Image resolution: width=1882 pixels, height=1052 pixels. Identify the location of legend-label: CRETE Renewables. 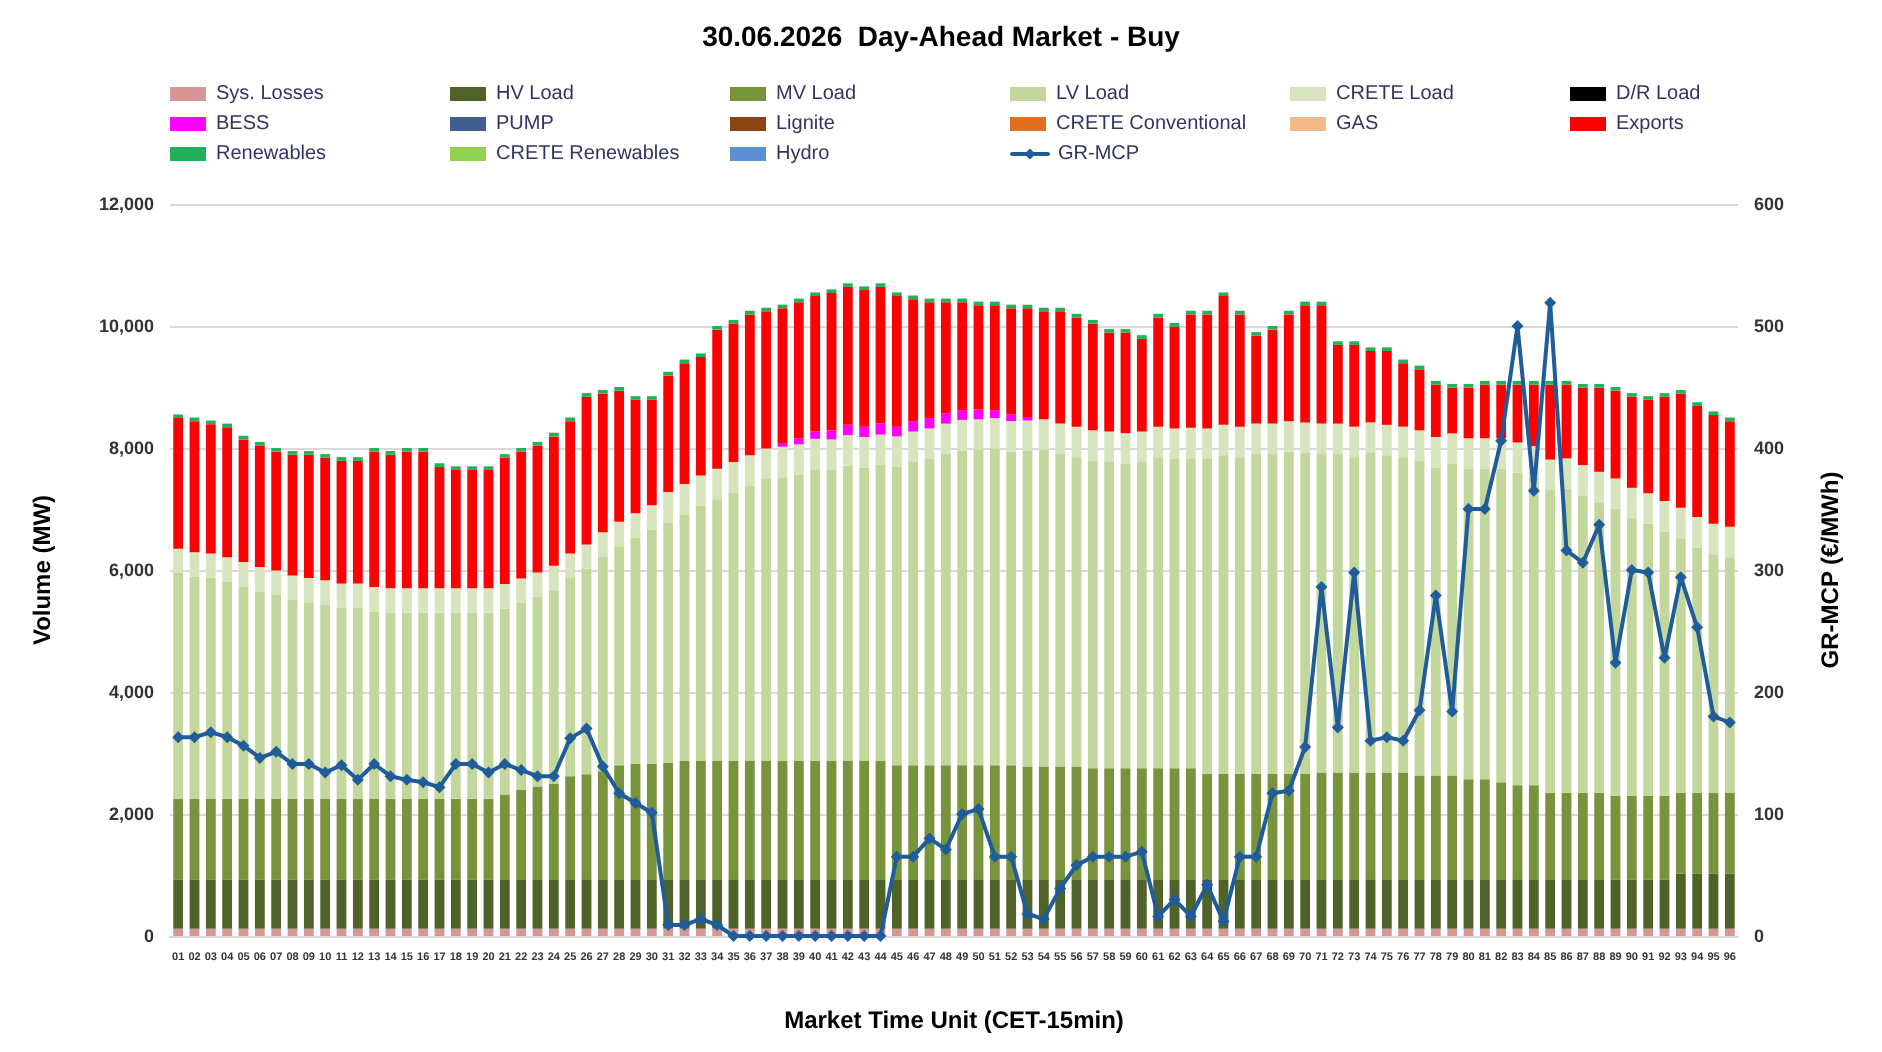
(588, 154).